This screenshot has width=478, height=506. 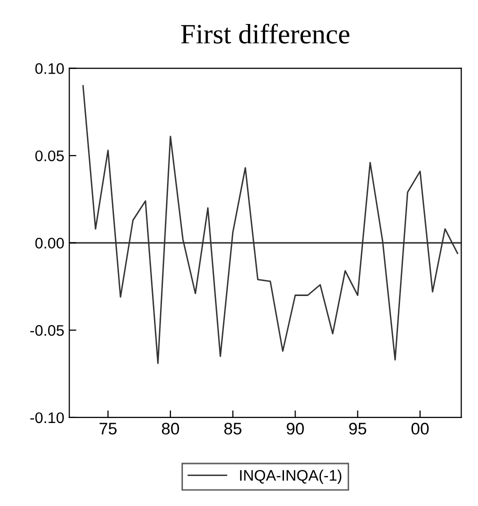 I want to click on y-tick-label: -0.05, so click(x=47, y=330).